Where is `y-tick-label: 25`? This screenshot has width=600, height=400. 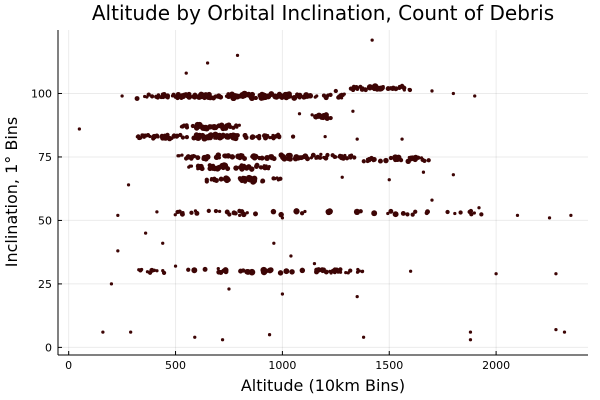
y-tick-label: 25 is located at coordinates (45, 284).